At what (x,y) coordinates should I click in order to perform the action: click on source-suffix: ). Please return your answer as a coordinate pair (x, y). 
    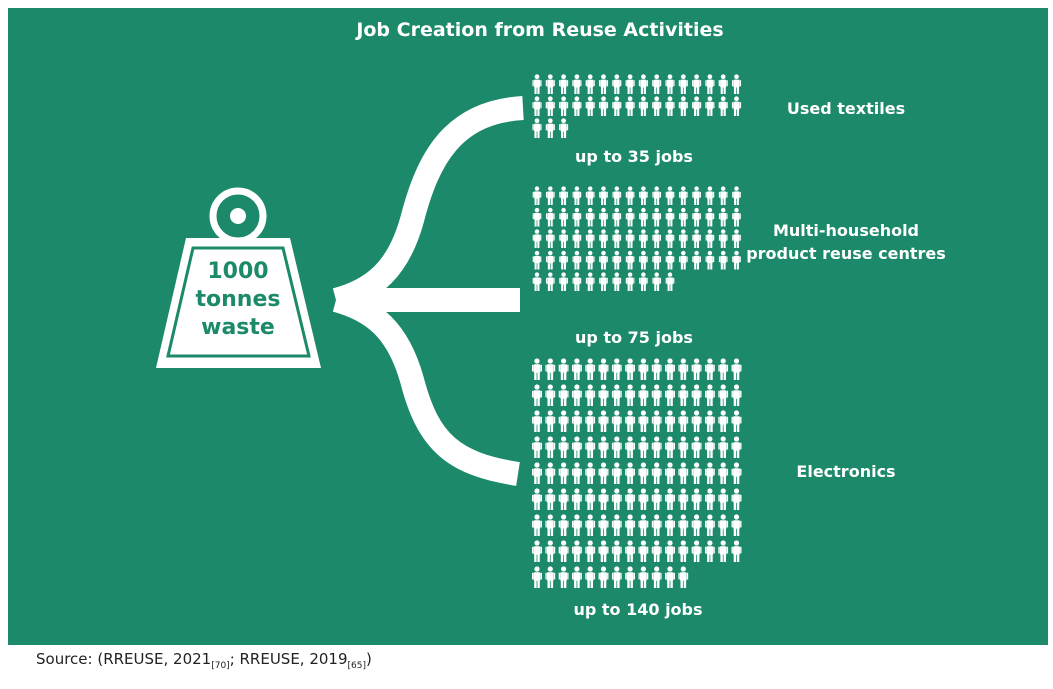
    Looking at the image, I should click on (369, 659).